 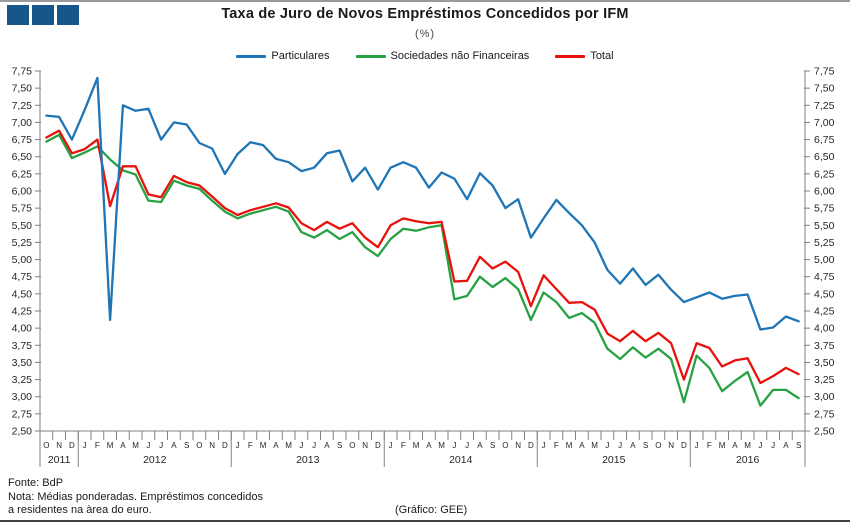 What do you see at coordinates (824, 123) in the screenshot?
I see `y-axis-label-right: 7,00` at bounding box center [824, 123].